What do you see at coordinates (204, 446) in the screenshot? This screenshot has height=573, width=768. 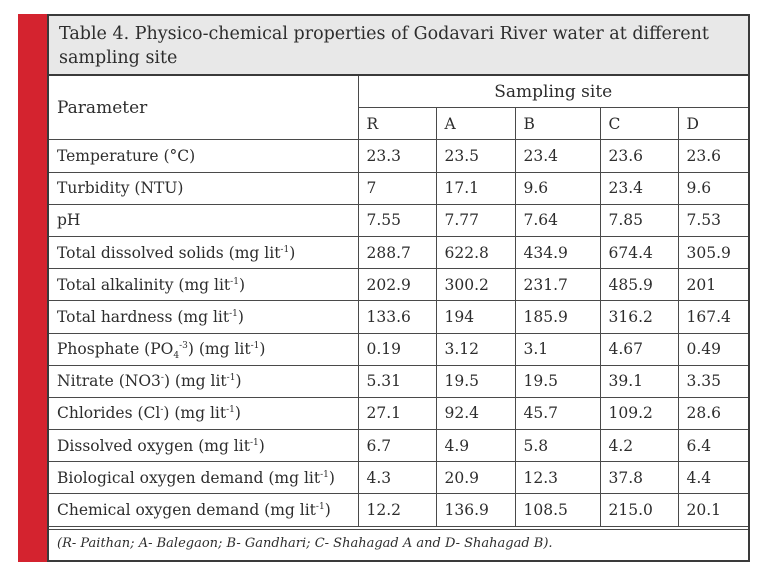 I see `parameter-cell: Dissolved oxygen (mg lit-1)` at bounding box center [204, 446].